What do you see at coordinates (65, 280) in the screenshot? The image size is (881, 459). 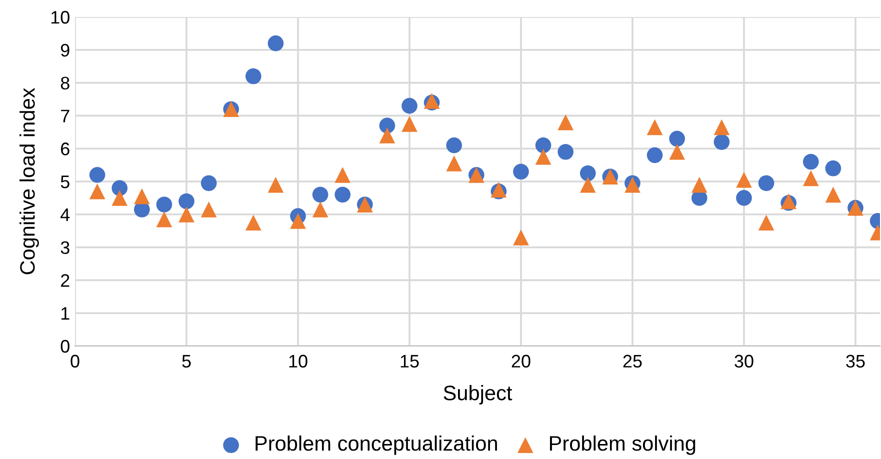 I see `y-tick-label: 2` at bounding box center [65, 280].